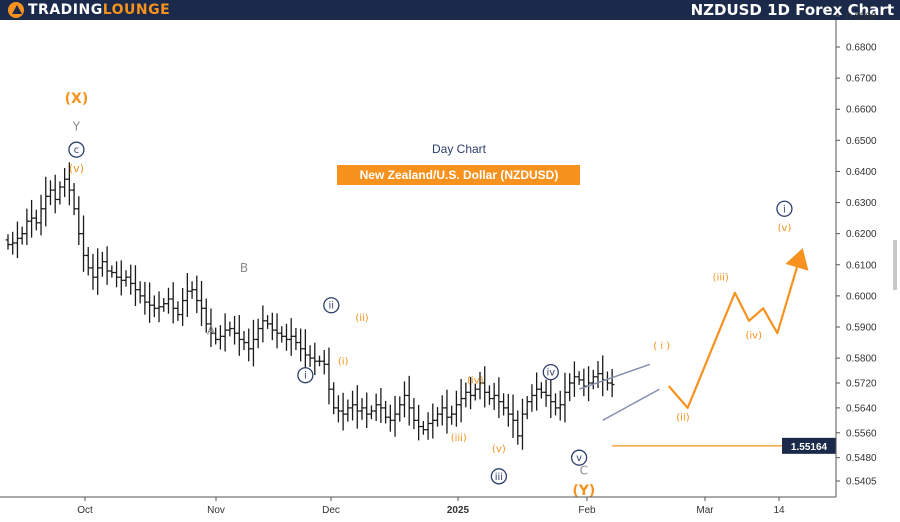 Image resolution: width=900 pixels, height=522 pixels. Describe the element at coordinates (861, 433) in the screenshot. I see `y-tick-label: 0.5560` at that location.